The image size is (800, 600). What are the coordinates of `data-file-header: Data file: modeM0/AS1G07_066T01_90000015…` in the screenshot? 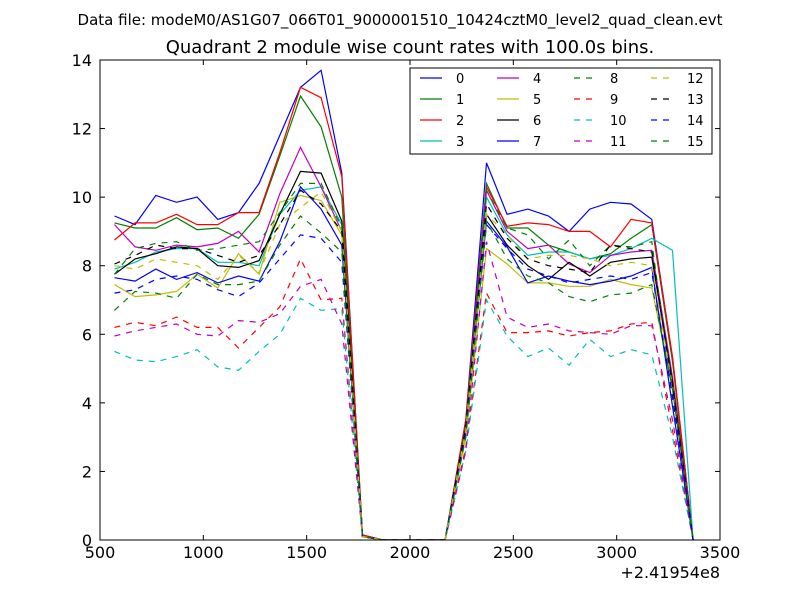 It's located at (400, 20).